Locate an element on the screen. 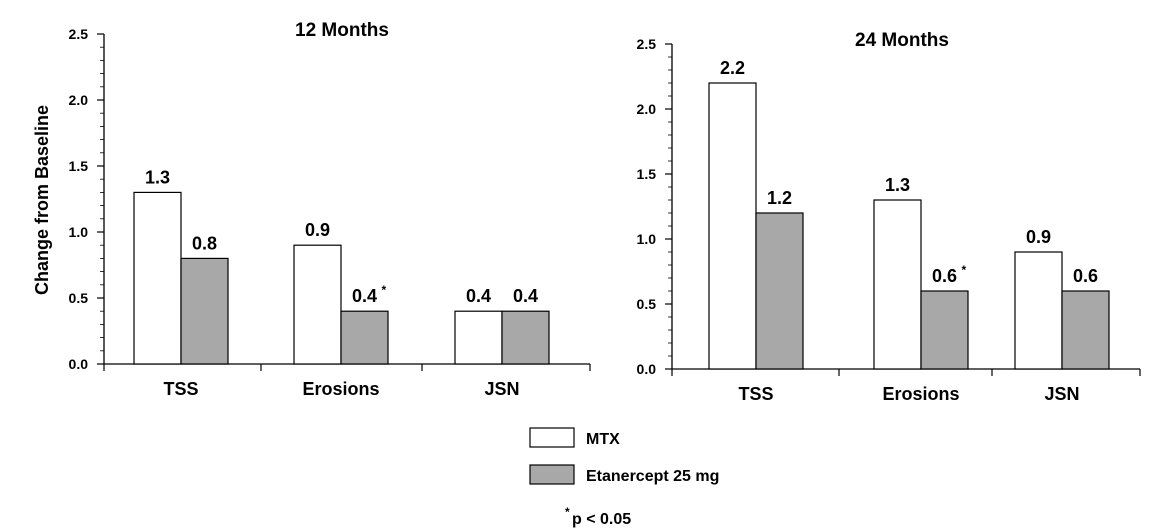 The image size is (1159, 531). data-label: 1.2 is located at coordinates (779, 198).